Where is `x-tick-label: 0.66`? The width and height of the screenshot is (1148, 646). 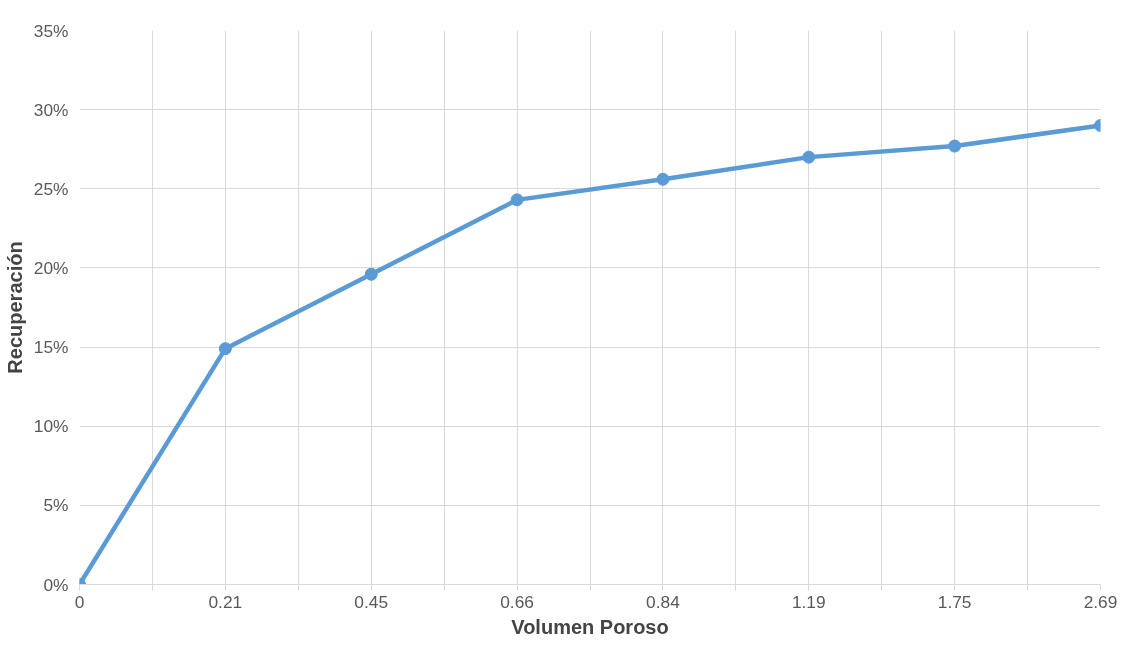
x-tick-label: 0.66 is located at coordinates (517, 601).